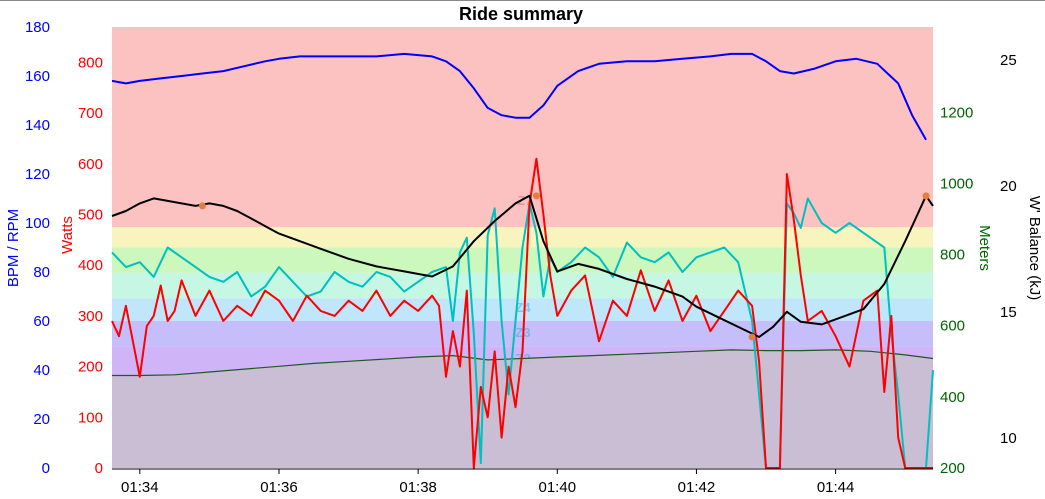  I want to click on bpm_rpm-tick-label: 120, so click(37, 174).